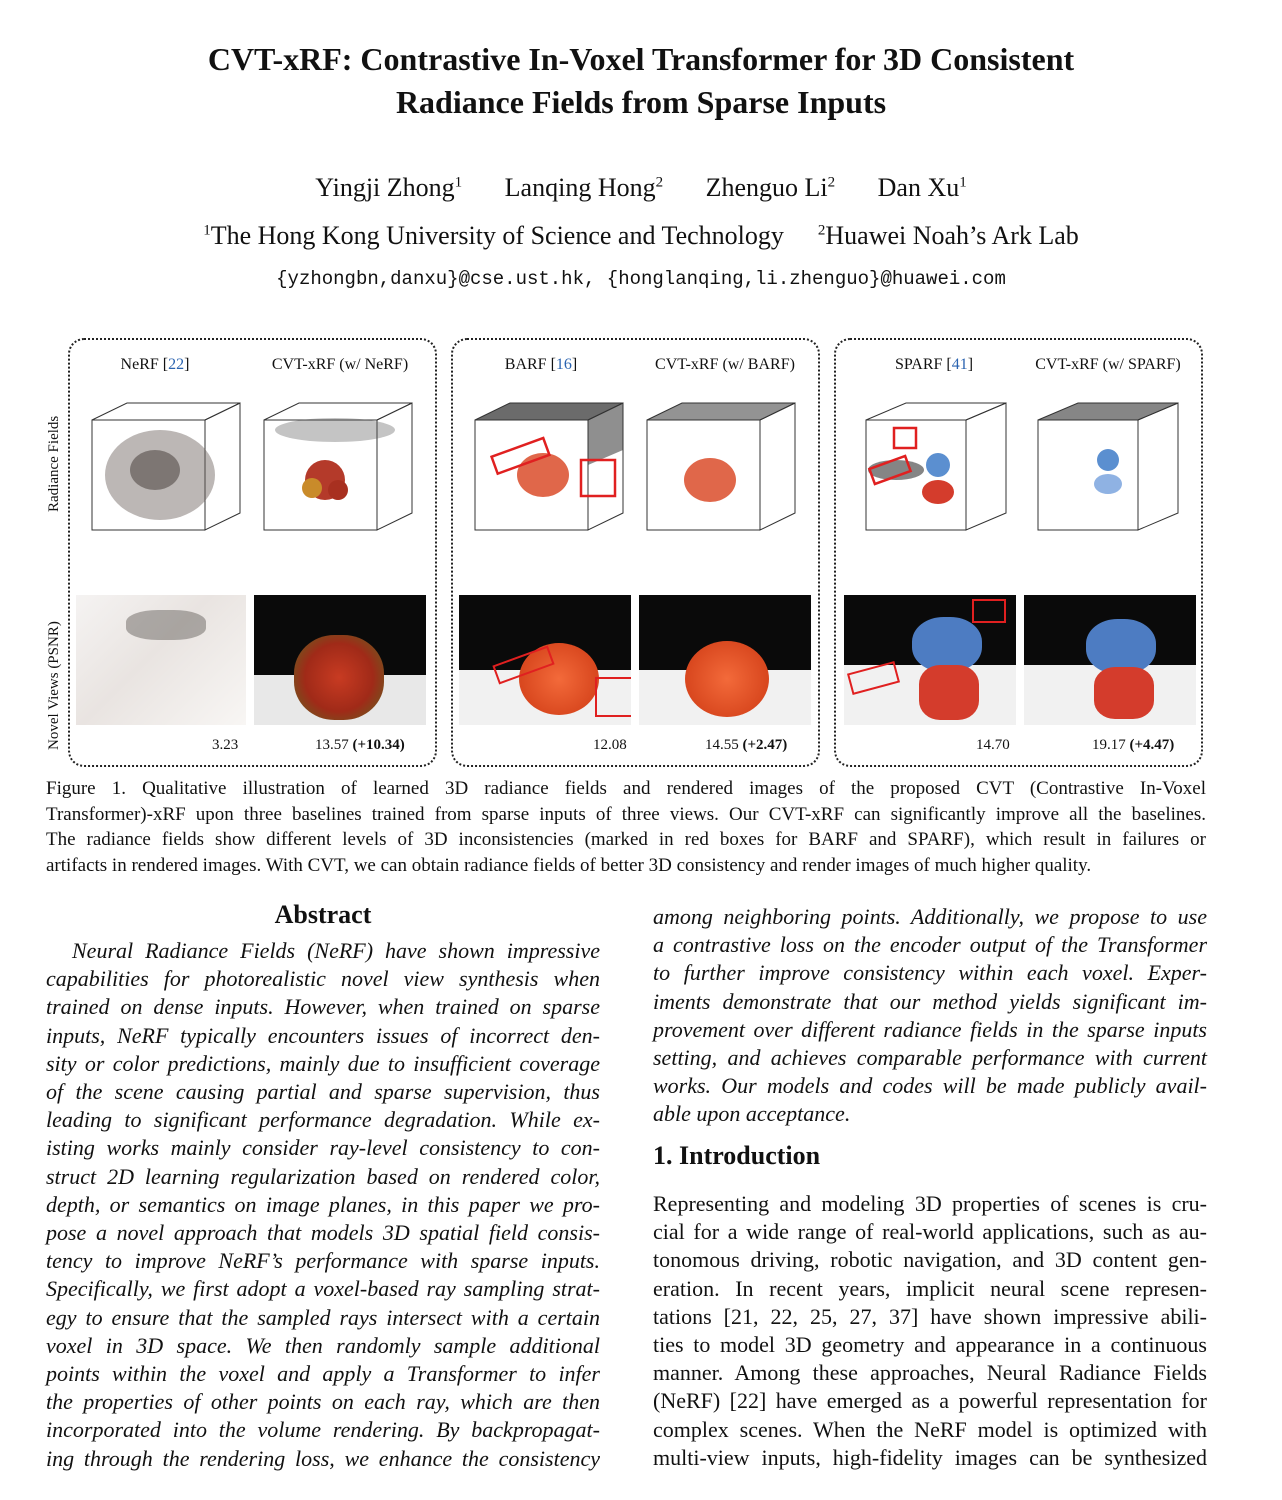 This screenshot has height=1500, width=1282. What do you see at coordinates (389, 187) in the screenshot?
I see `author: Yingji Zhong1` at bounding box center [389, 187].